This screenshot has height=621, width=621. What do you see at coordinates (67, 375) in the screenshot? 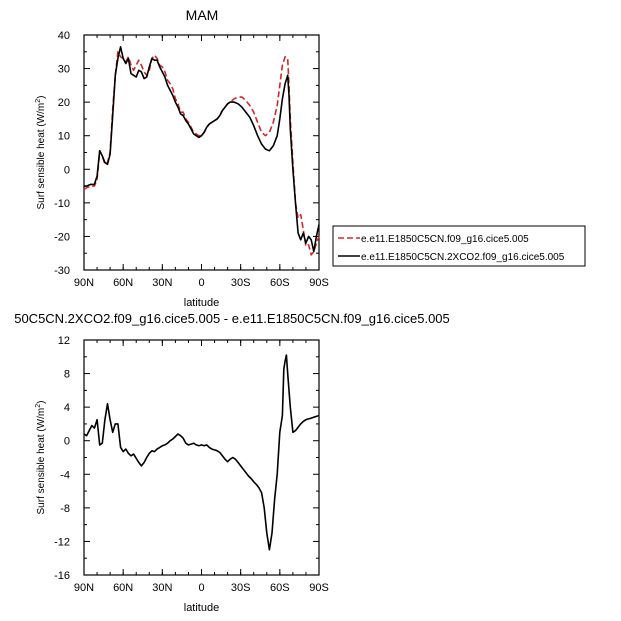
I see `bottom-y-tick-label: 8` at bounding box center [67, 375].